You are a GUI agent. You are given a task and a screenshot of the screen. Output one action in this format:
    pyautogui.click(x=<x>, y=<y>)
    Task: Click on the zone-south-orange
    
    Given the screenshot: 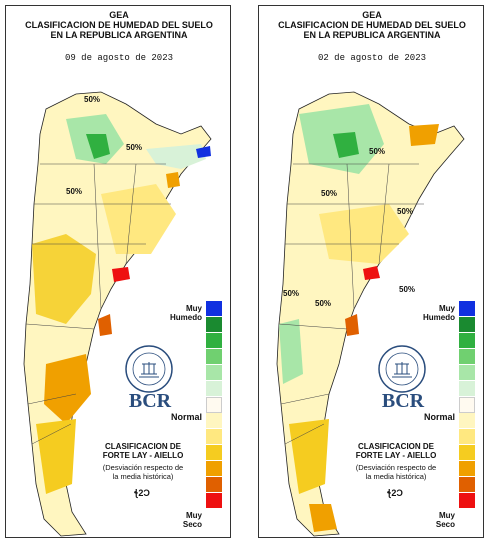 What is the action you would take?
    pyautogui.click(x=323, y=518)
    